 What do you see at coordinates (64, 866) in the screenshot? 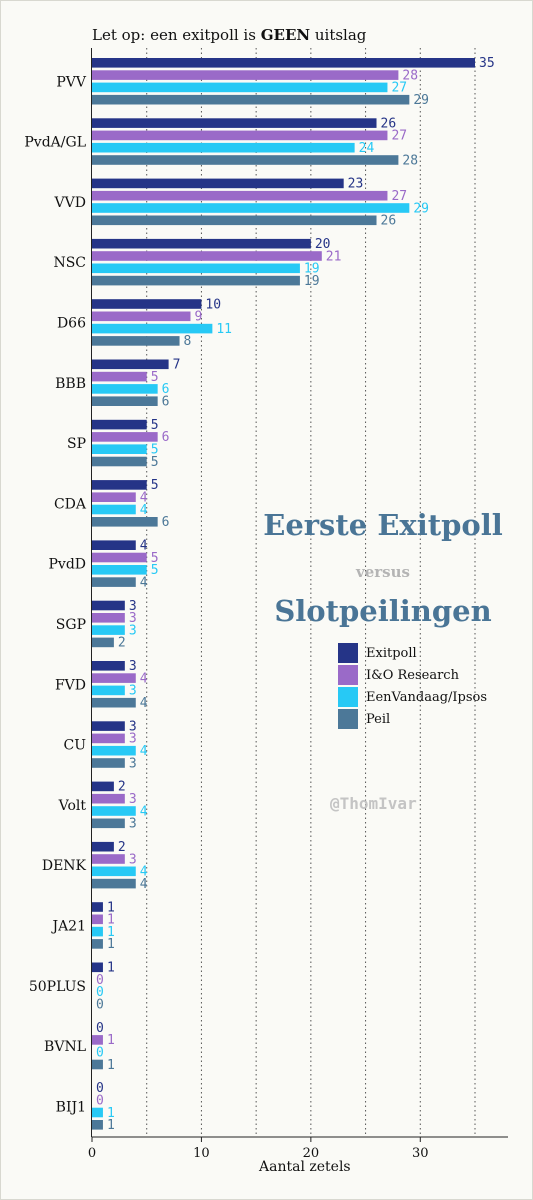
I see `category-label: DENK` at bounding box center [64, 866].